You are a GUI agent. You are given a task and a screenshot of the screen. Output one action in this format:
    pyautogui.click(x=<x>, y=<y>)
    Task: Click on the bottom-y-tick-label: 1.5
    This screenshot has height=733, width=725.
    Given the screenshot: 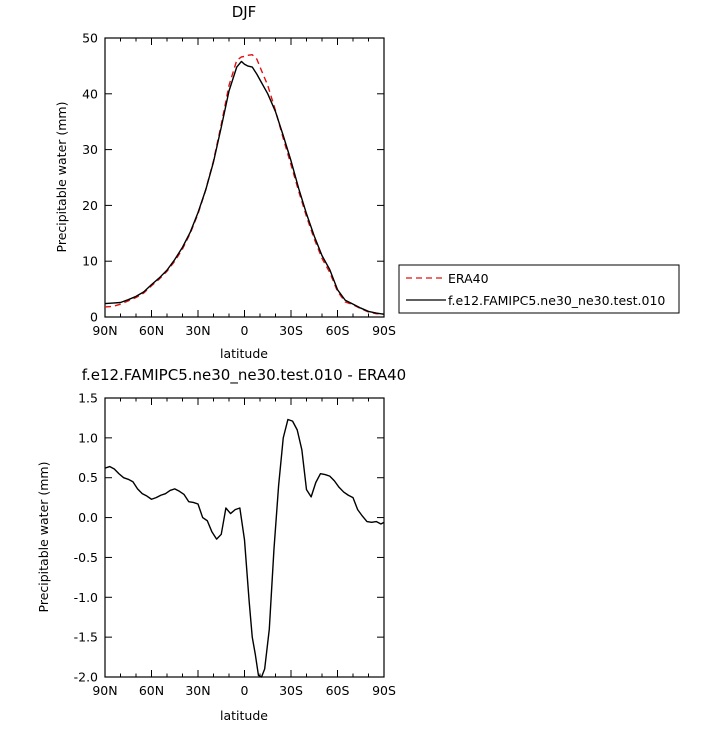 What is the action you would take?
    pyautogui.click(x=88, y=398)
    